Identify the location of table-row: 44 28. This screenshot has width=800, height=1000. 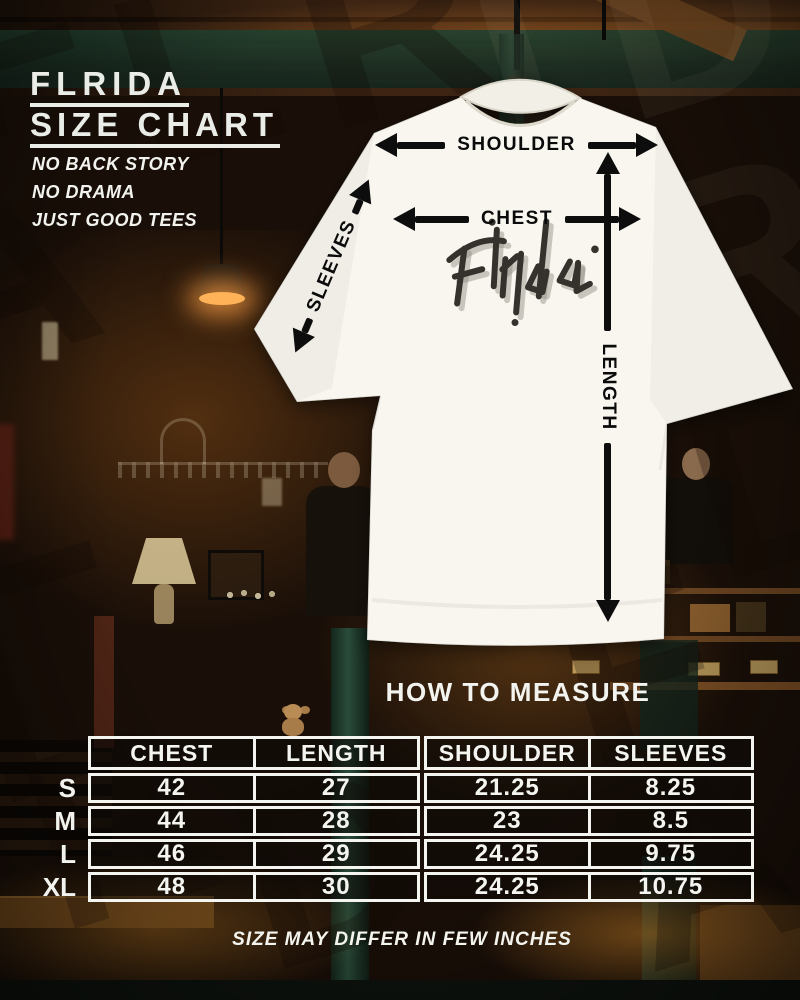
(254, 821).